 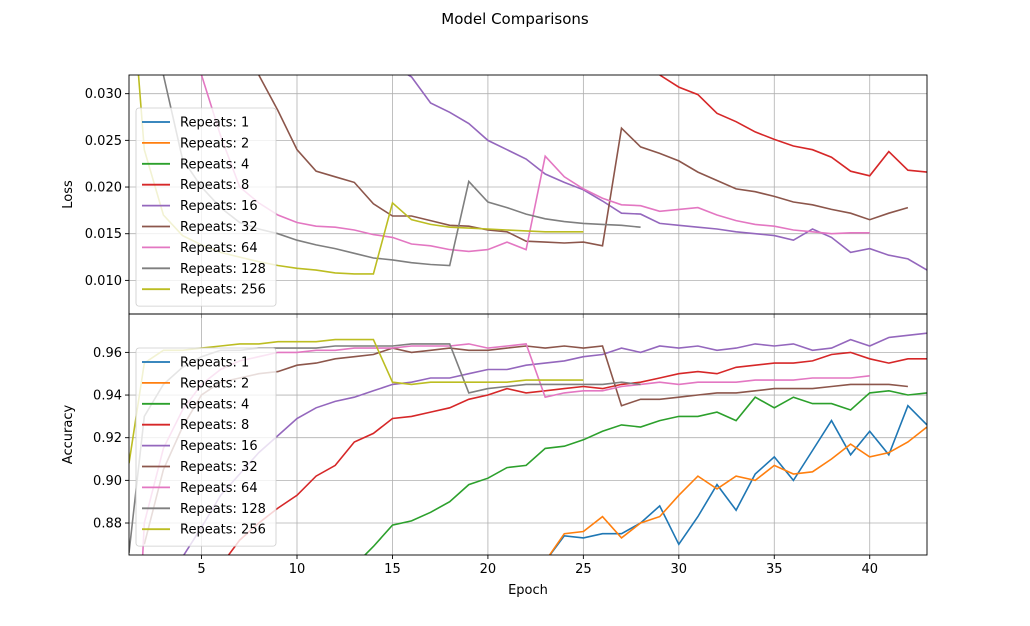 I want to click on chart2-y-tick-label-0: 0.88, so click(x=107, y=524).